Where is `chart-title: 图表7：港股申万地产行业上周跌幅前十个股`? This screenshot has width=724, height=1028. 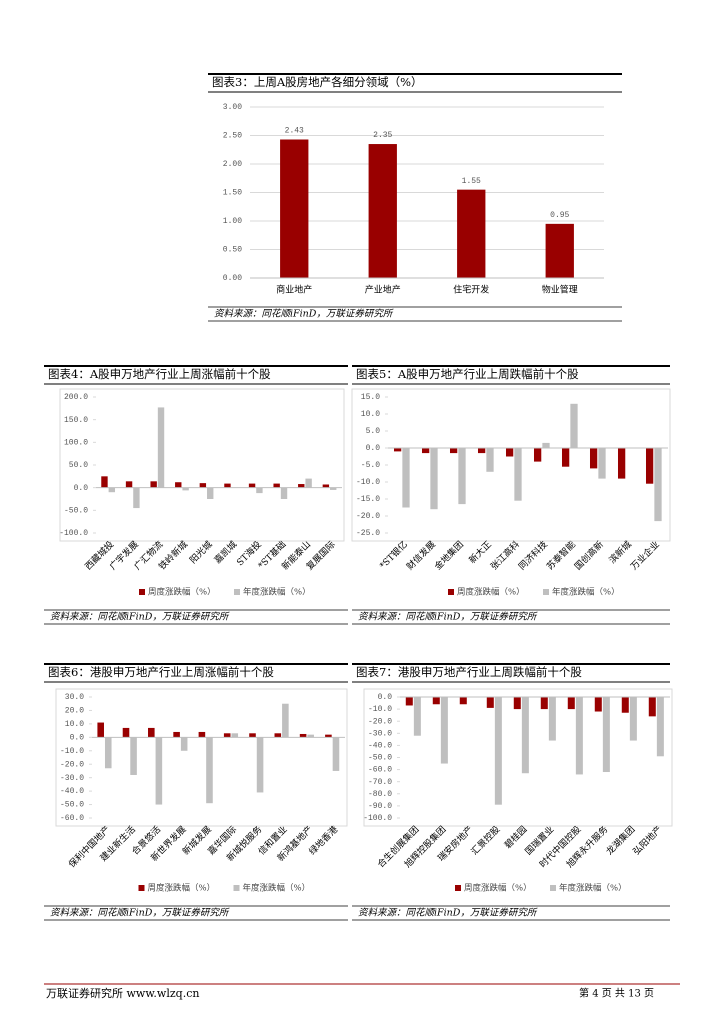
chart-title: 图表7：港股申万地产行业上周跌幅前十个股 is located at coordinates (469, 672).